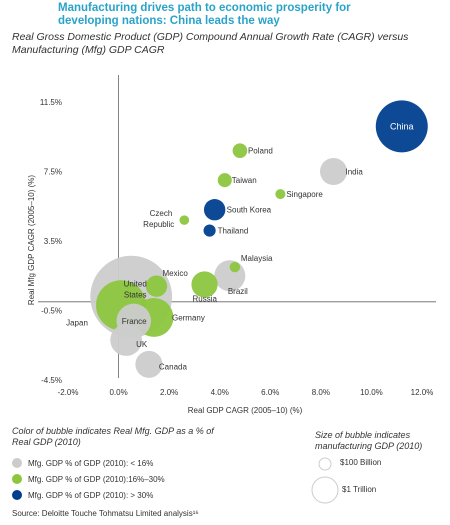 The width and height of the screenshot is (450, 525). Describe the element at coordinates (245, 410) in the screenshot. I see `x-axis-title: Real GDP CAGR (2005–10) (%)` at that location.